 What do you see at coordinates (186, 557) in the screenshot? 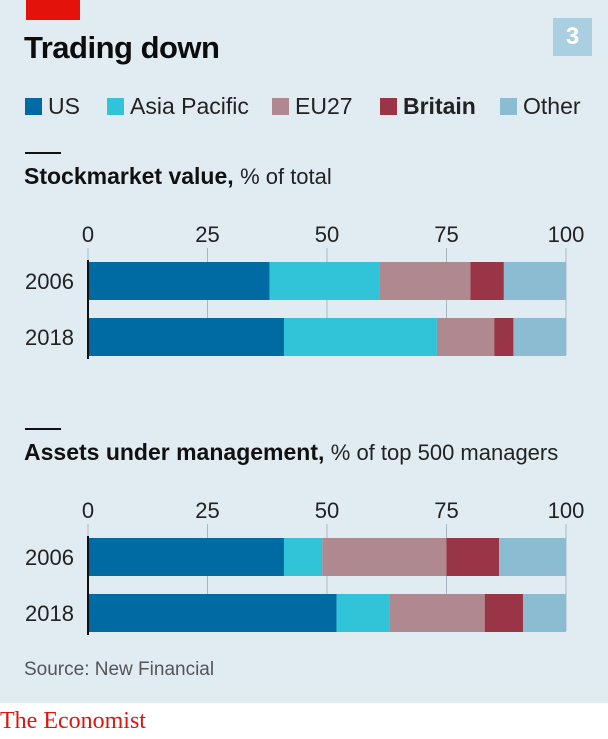
I see `assets-bar-2006-us` at bounding box center [186, 557].